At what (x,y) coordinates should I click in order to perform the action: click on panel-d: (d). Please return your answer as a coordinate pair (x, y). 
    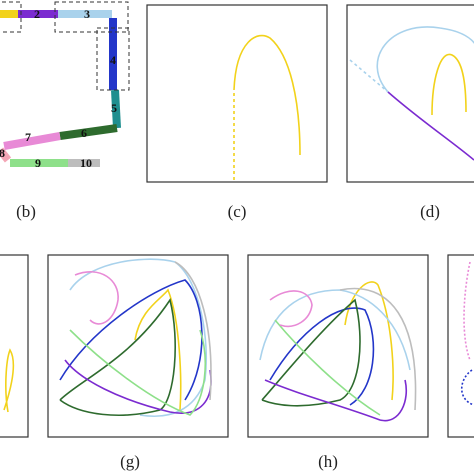
    Looking at the image, I should click on (410, 112).